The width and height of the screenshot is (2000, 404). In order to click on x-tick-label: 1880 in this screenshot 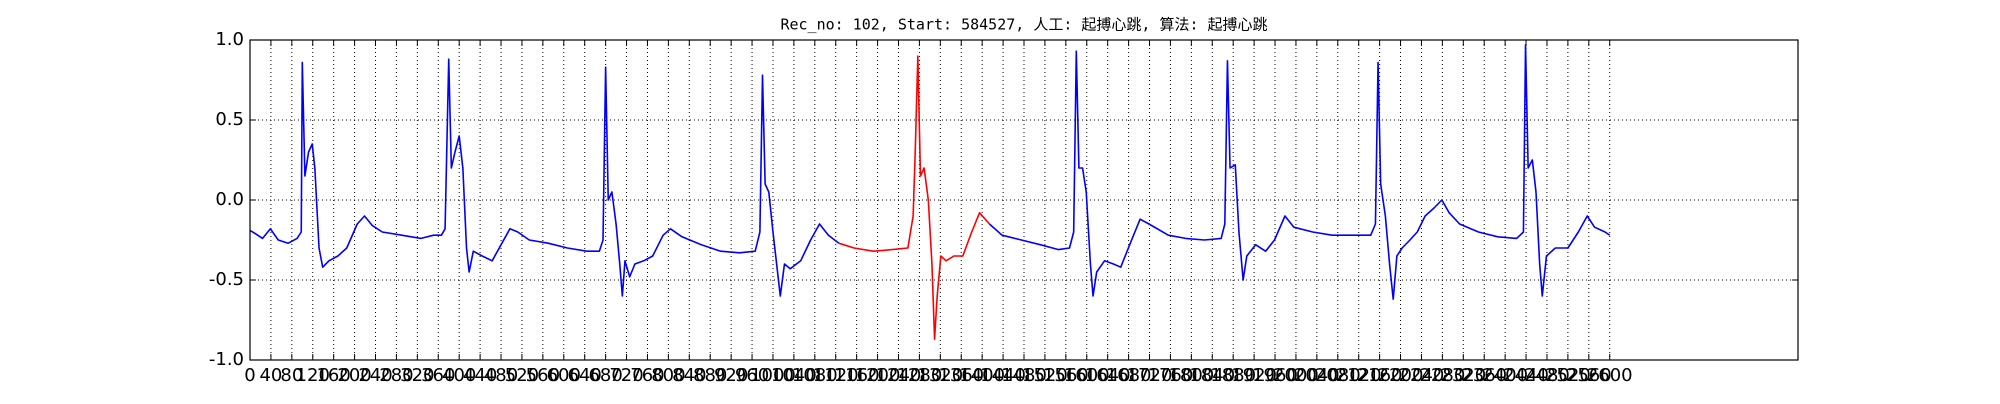, I will do `click(1233, 375)`.